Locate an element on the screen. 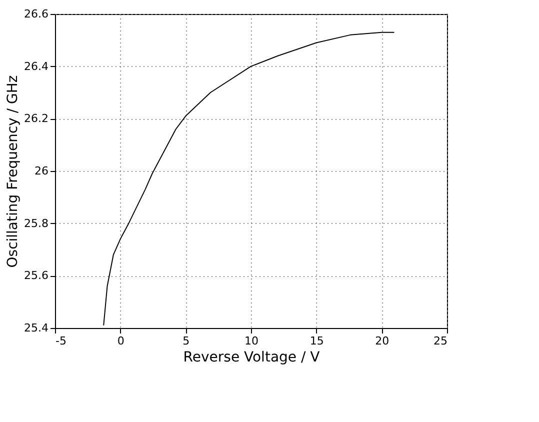 Image resolution: width=539 pixels, height=422 pixels. x-tick-label: 5 is located at coordinates (186, 341).